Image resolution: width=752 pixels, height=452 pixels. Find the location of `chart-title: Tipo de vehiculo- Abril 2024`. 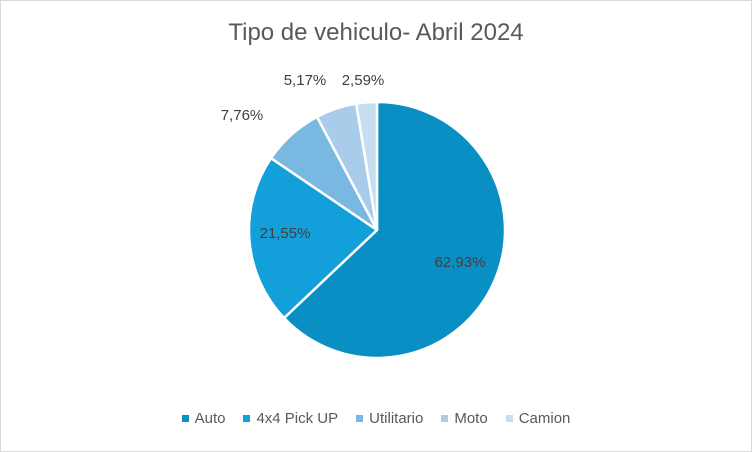

chart-title: Tipo de vehiculo- Abril 2024 is located at coordinates (376, 32).